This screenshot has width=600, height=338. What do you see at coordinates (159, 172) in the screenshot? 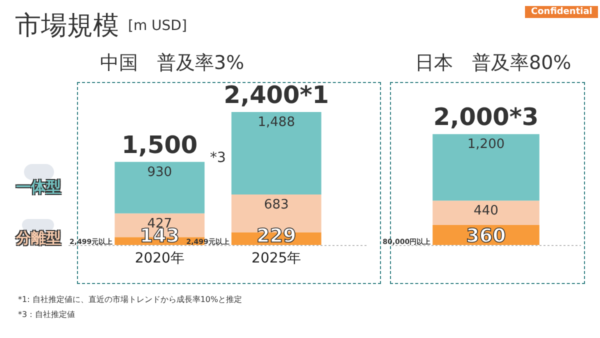
I see `data-label: 930` at bounding box center [159, 172].